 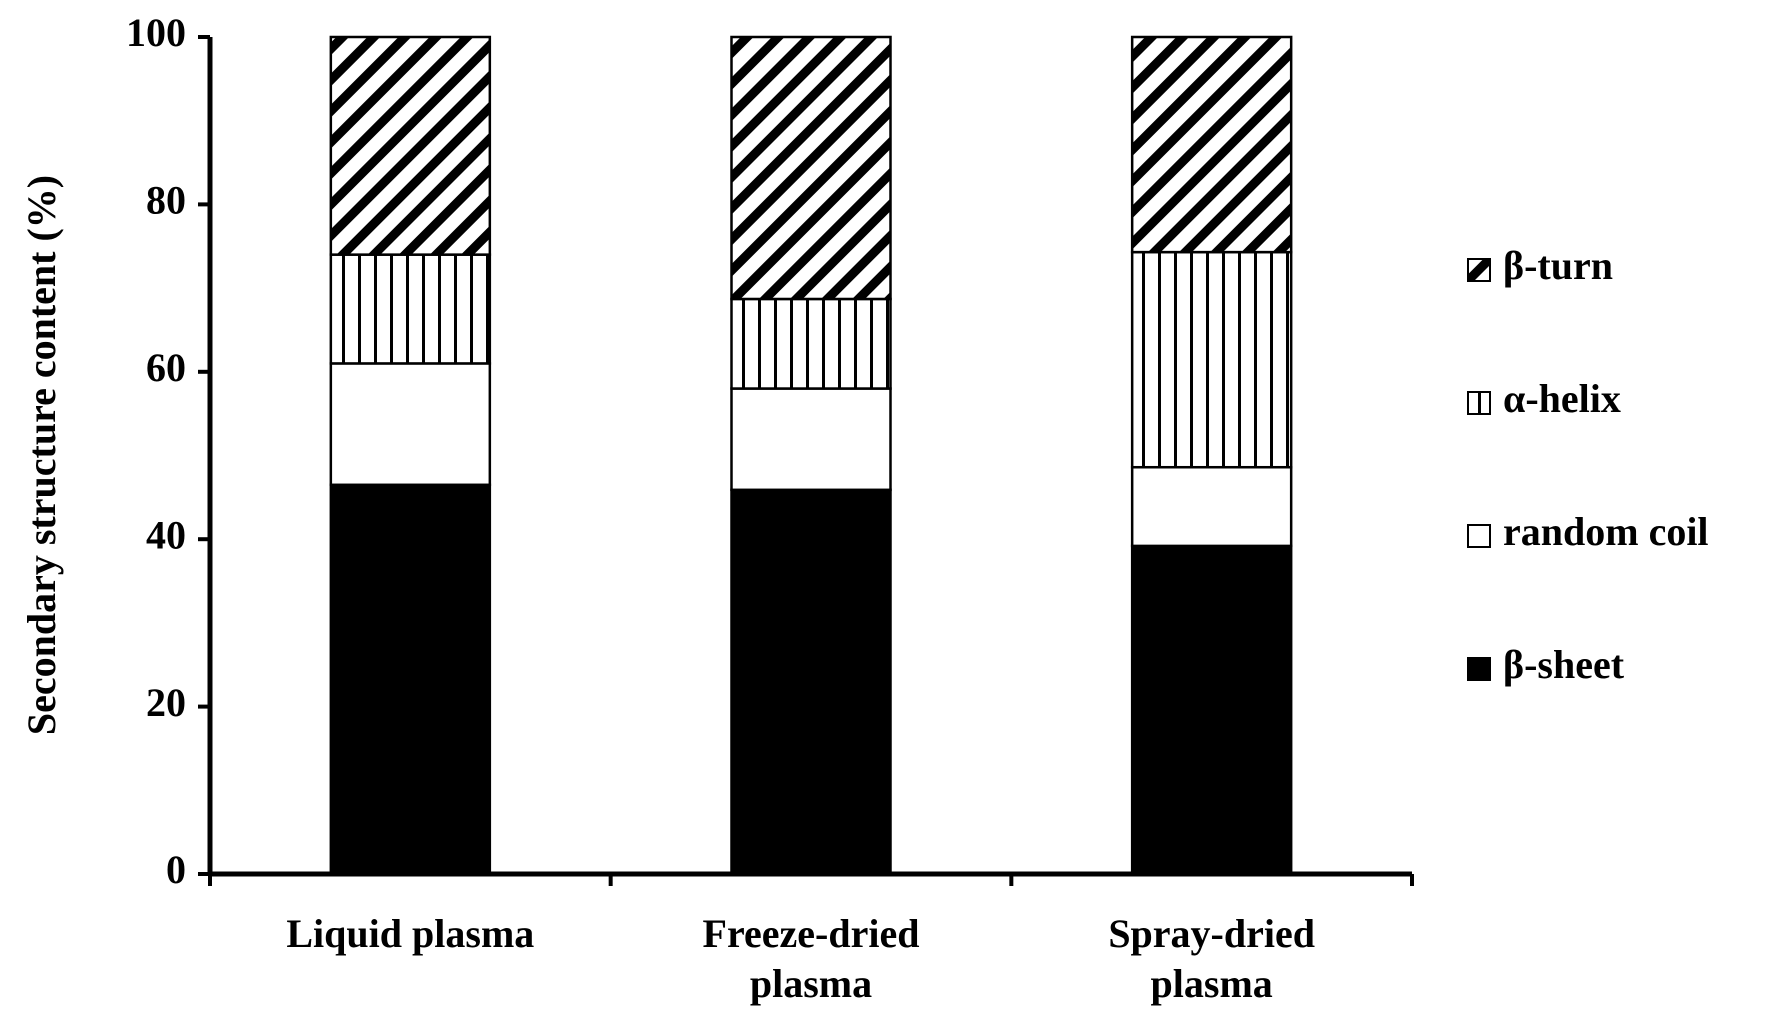 I want to click on y-tick-label: 100, so click(x=156, y=32).